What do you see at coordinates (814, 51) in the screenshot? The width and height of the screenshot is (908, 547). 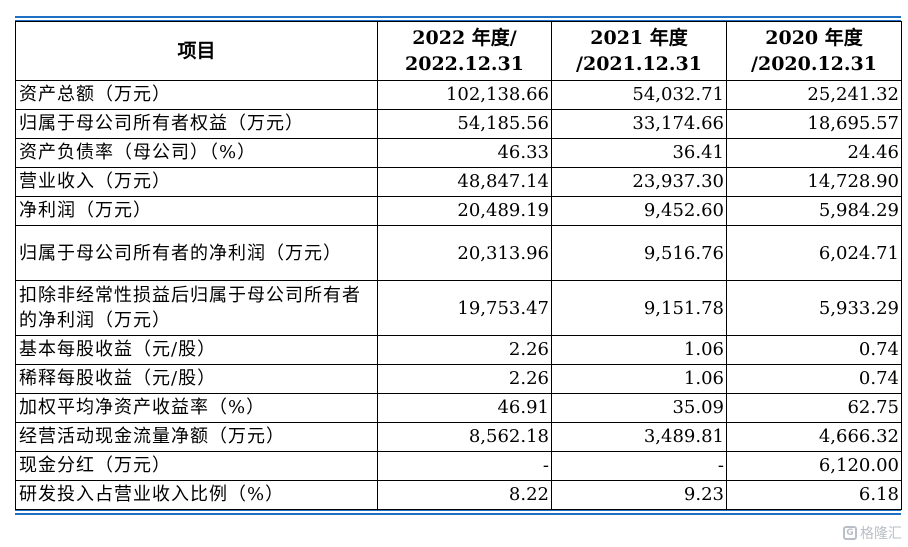 I see `header-2020: 2020 年度 /2020.12.31` at bounding box center [814, 51].